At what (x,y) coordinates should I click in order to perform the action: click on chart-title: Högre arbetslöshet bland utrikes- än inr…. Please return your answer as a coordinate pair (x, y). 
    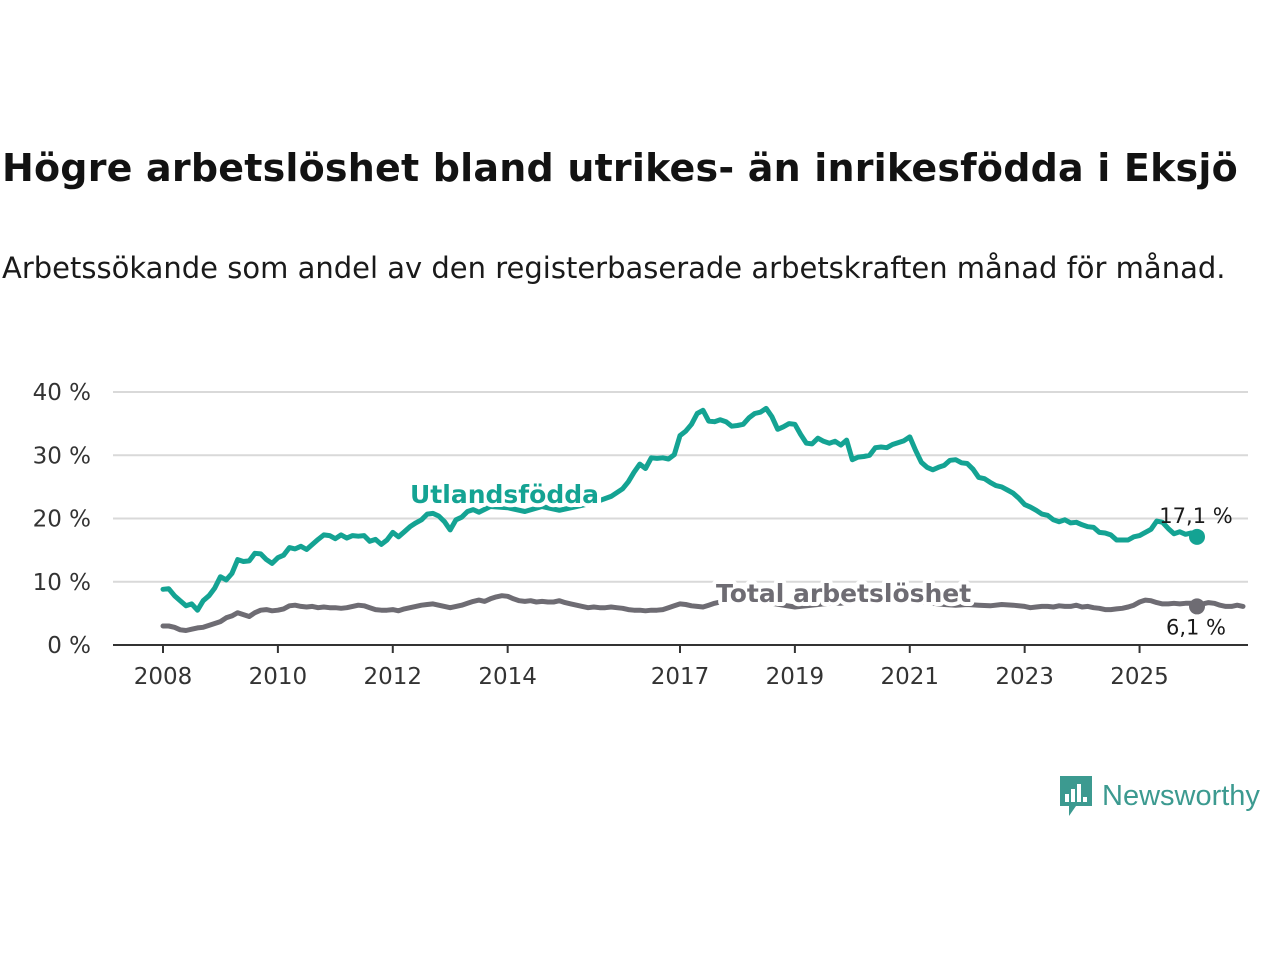
    Looking at the image, I should click on (620, 168).